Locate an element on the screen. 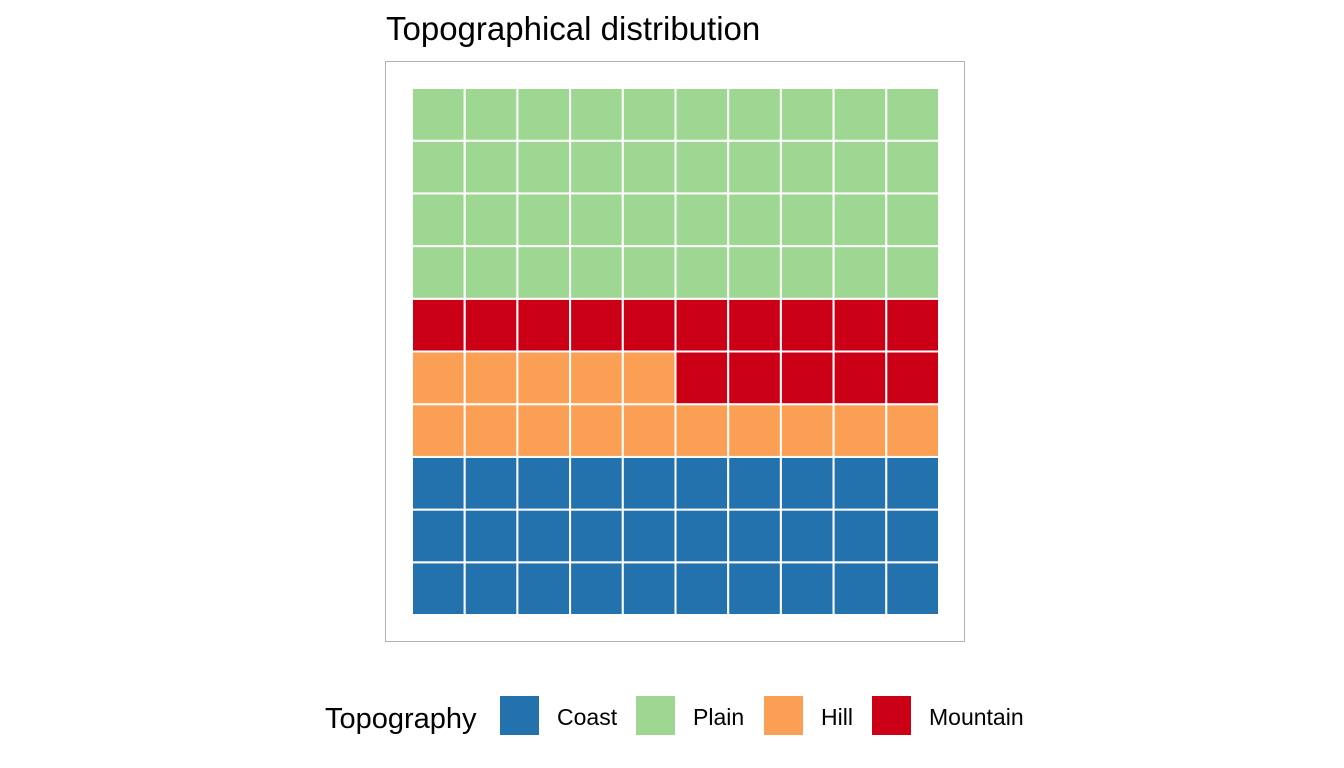 Image resolution: width=1344 pixels, height=768 pixels. legend-label-mountain: Mountain is located at coordinates (976, 717).